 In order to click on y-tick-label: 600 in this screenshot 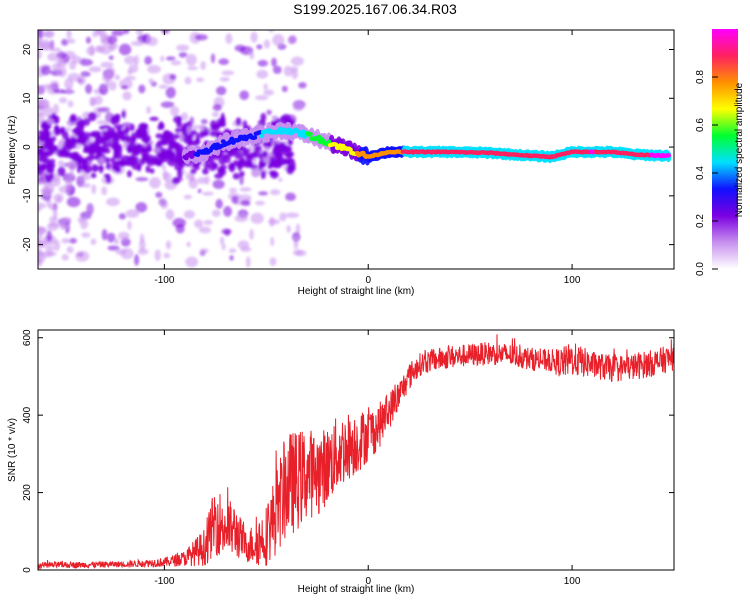, I will do `click(27, 337)`.